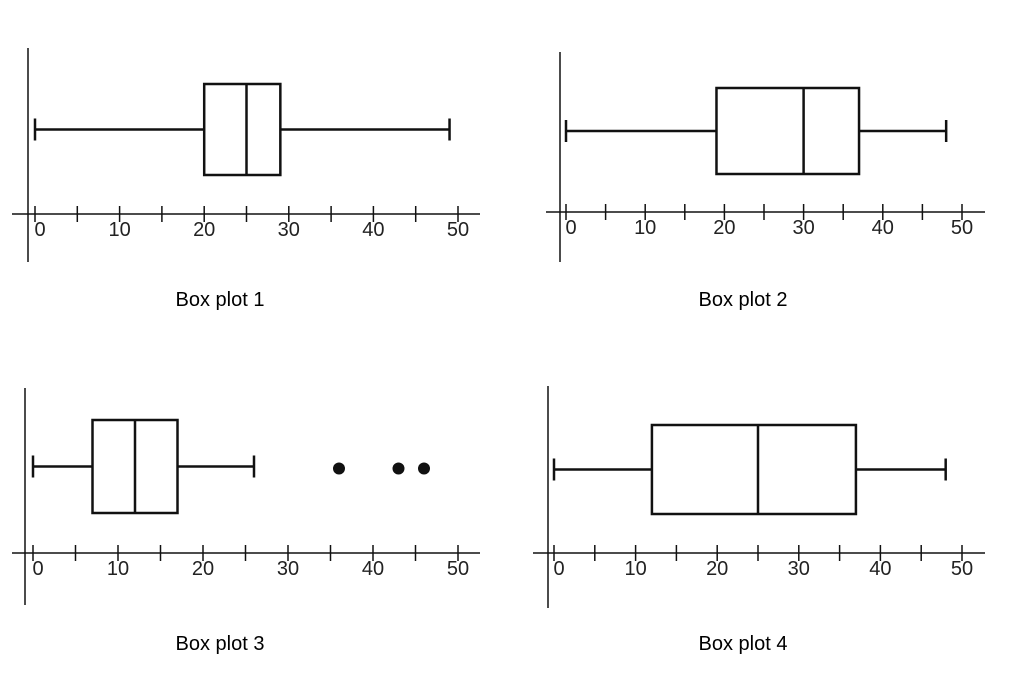 The height and width of the screenshot is (680, 1024). What do you see at coordinates (743, 644) in the screenshot?
I see `box-plot-caption: Box plot 4` at bounding box center [743, 644].